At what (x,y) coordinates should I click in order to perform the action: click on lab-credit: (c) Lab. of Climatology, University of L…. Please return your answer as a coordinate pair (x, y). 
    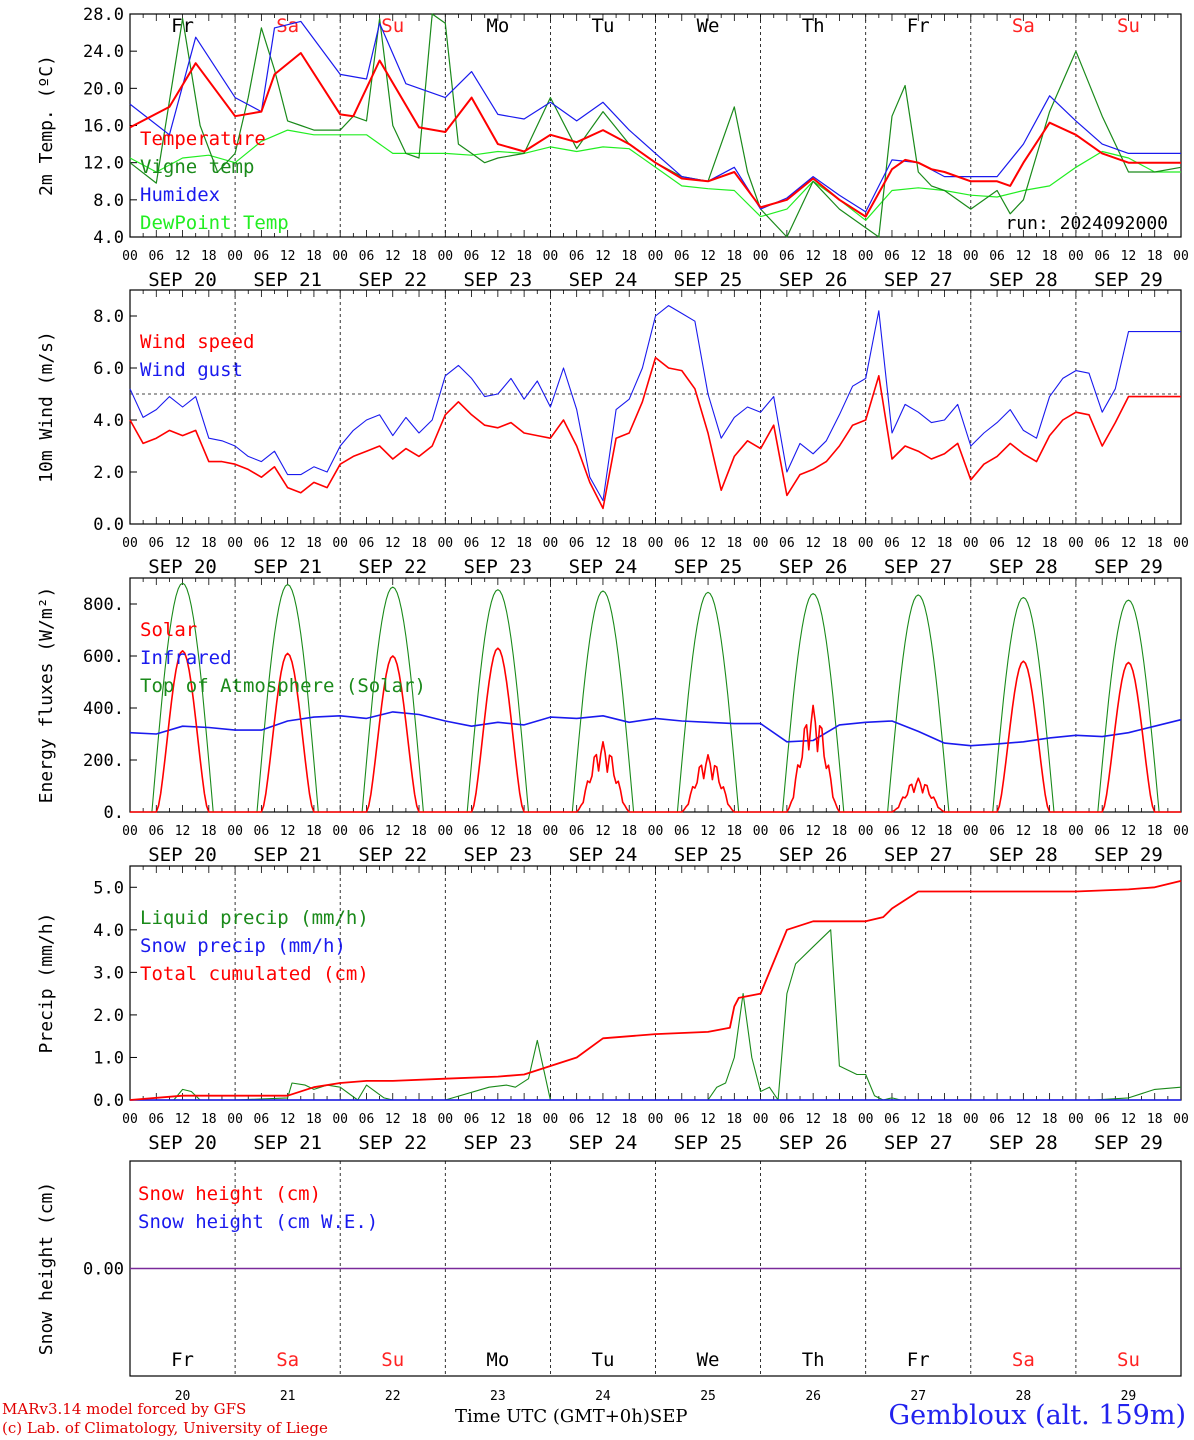
    Looking at the image, I should click on (165, 1428).